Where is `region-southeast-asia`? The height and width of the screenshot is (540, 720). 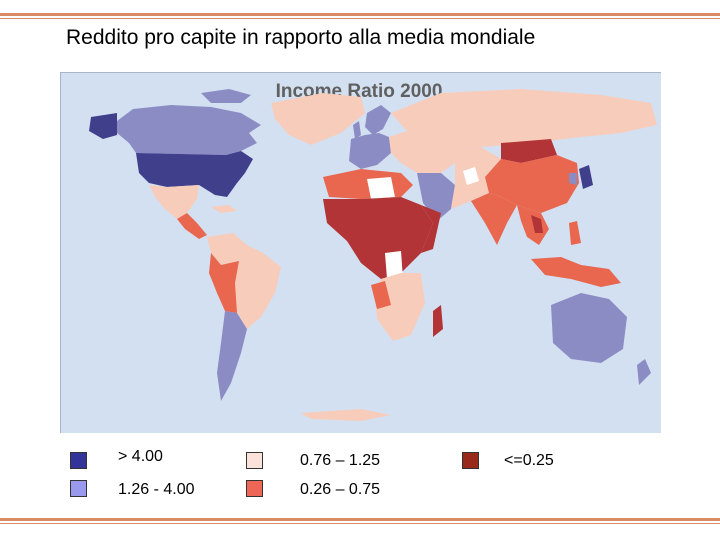 region-southeast-asia is located at coordinates (533, 225).